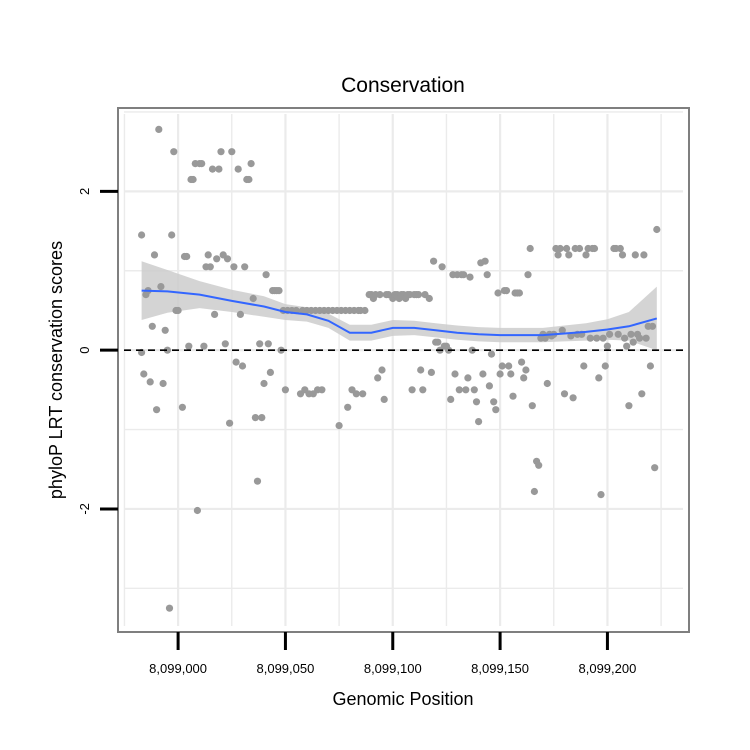 This screenshot has height=750, width=750. What do you see at coordinates (84, 350) in the screenshot?
I see `y-tick-label: 0` at bounding box center [84, 350].